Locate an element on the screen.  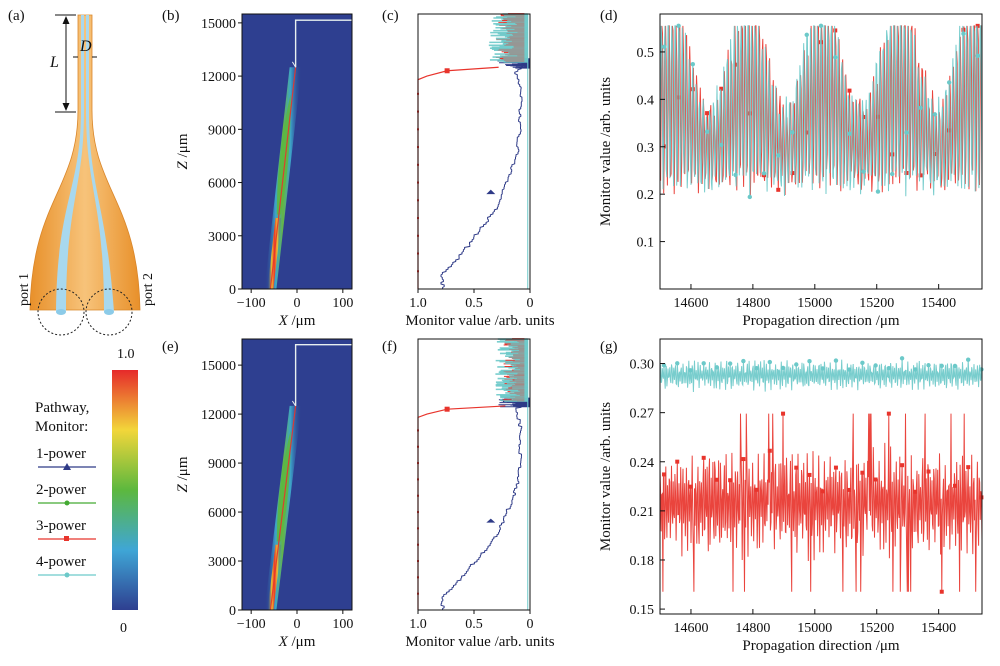
port2-outline is located at coordinates (109, 312).